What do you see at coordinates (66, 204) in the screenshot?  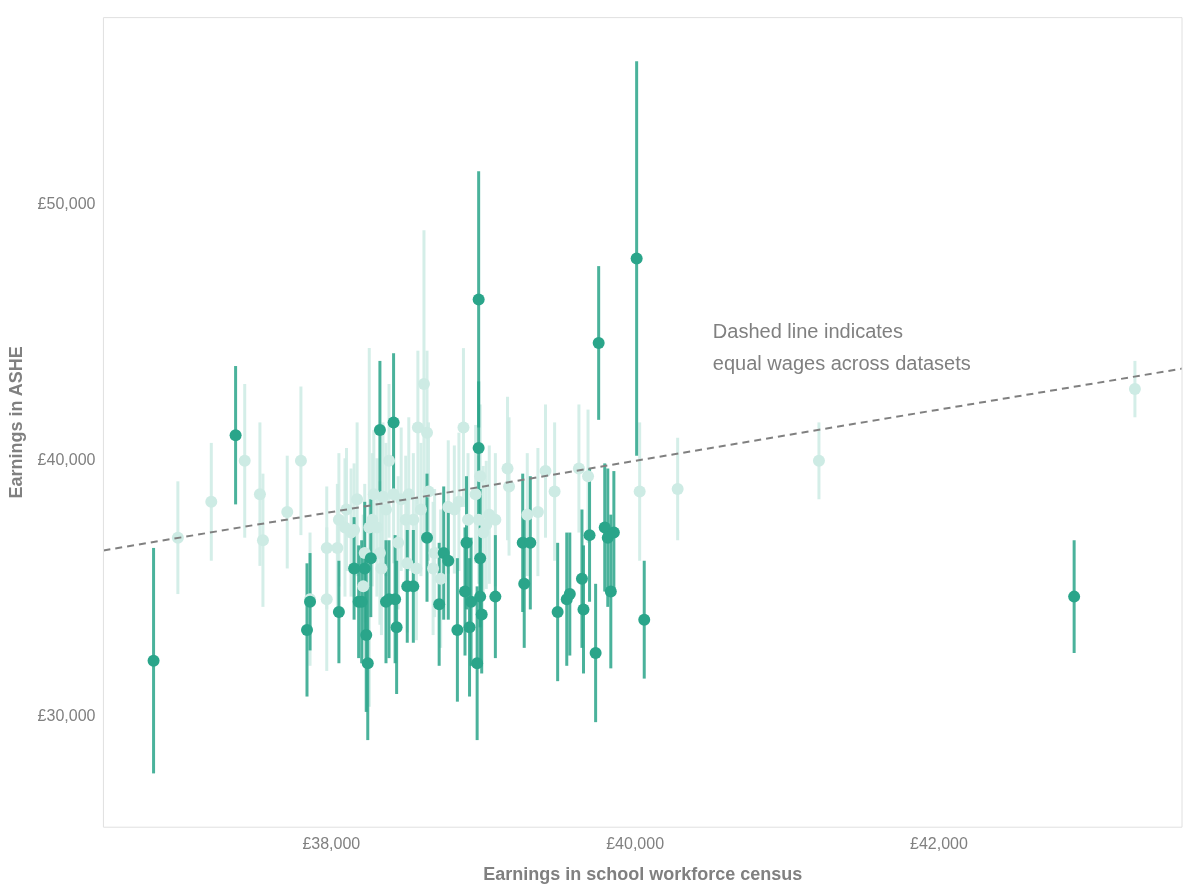 I see `y-tick-label: £50,000` at bounding box center [66, 204].